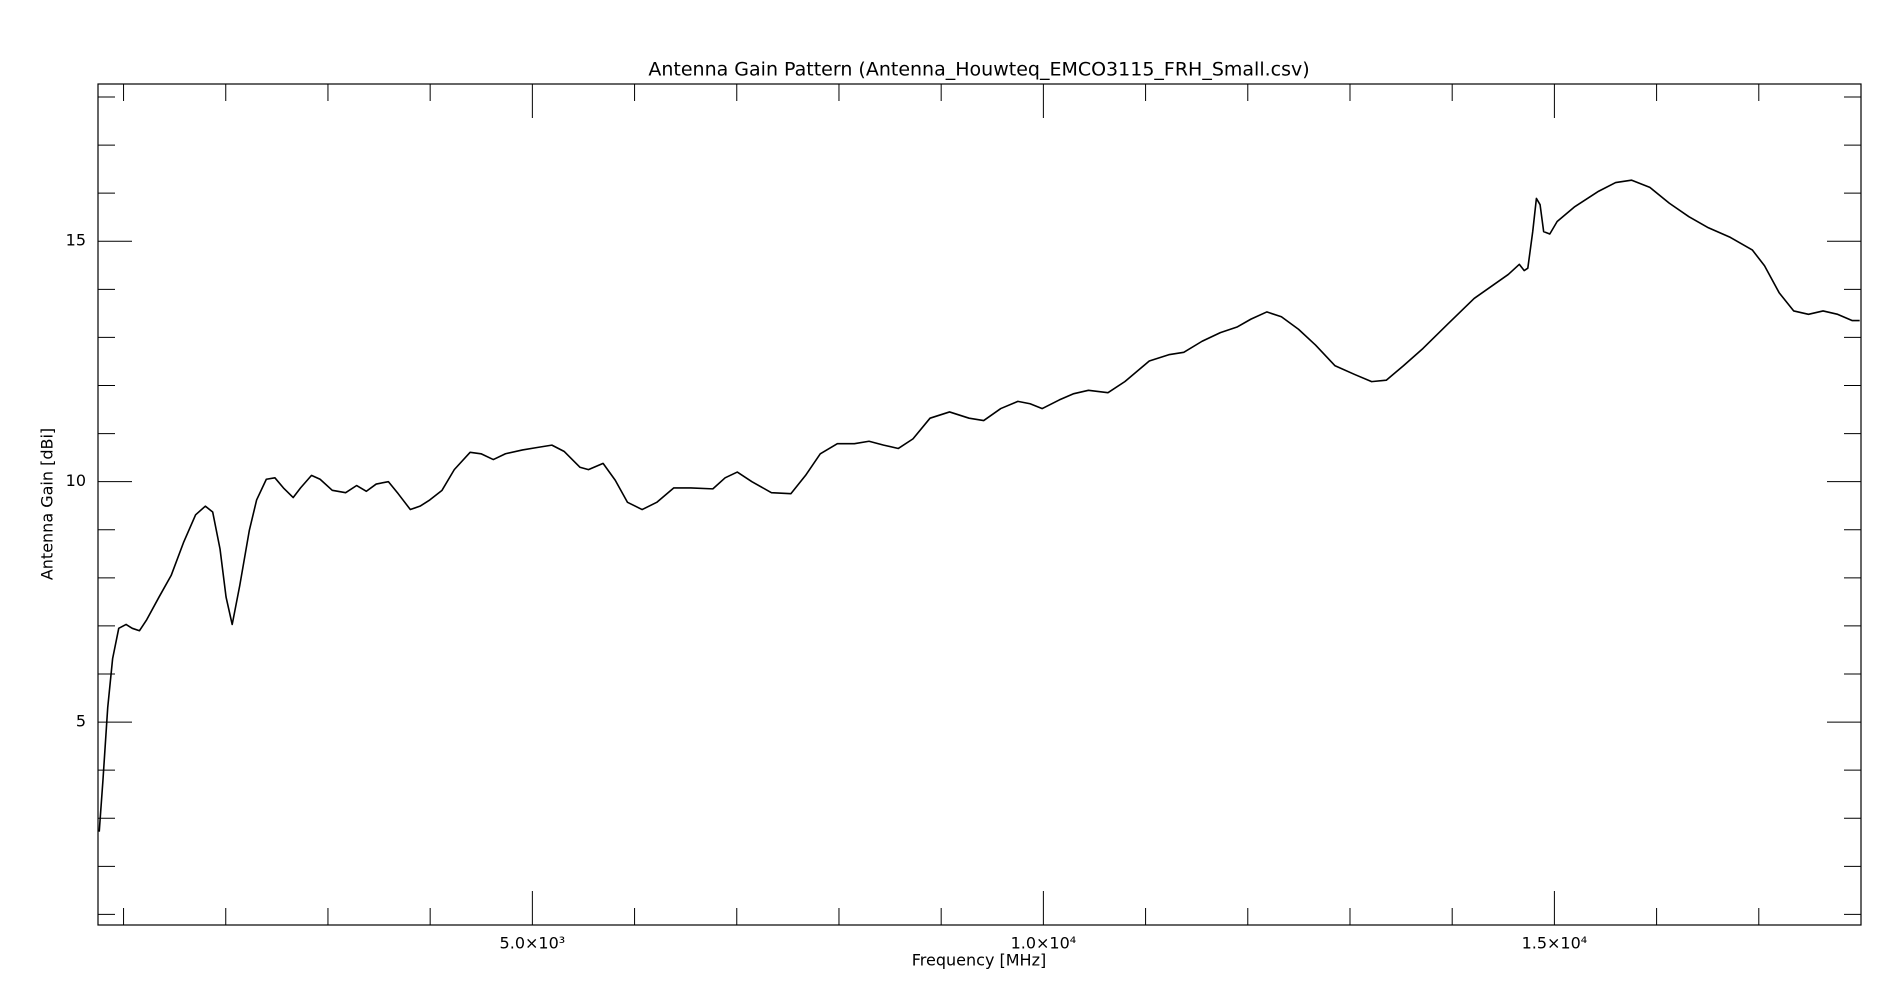 The image size is (1904, 1000). I want to click on x-tick-label: 1.0×10⁴, so click(1044, 943).